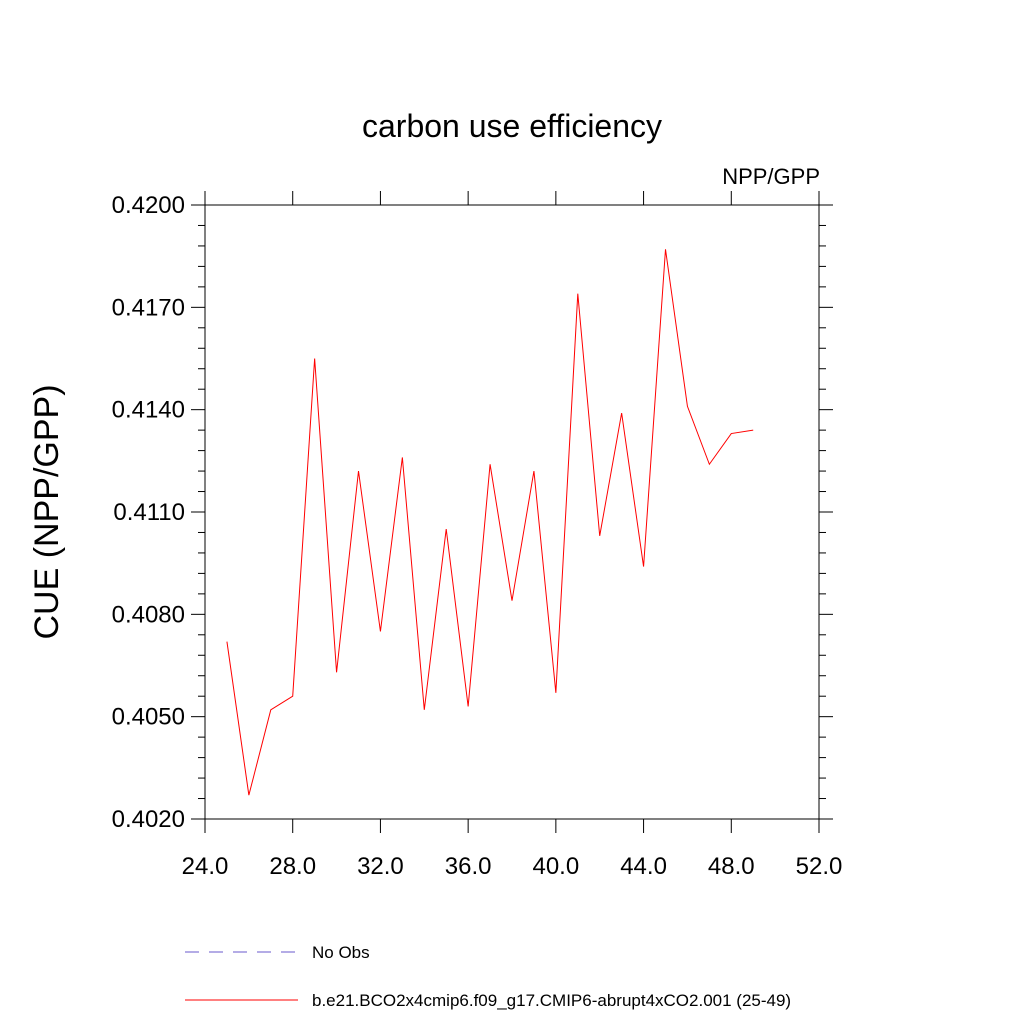 This screenshot has width=1024, height=1024. Describe the element at coordinates (380, 866) in the screenshot. I see `x-tick-label: 32.0` at that location.